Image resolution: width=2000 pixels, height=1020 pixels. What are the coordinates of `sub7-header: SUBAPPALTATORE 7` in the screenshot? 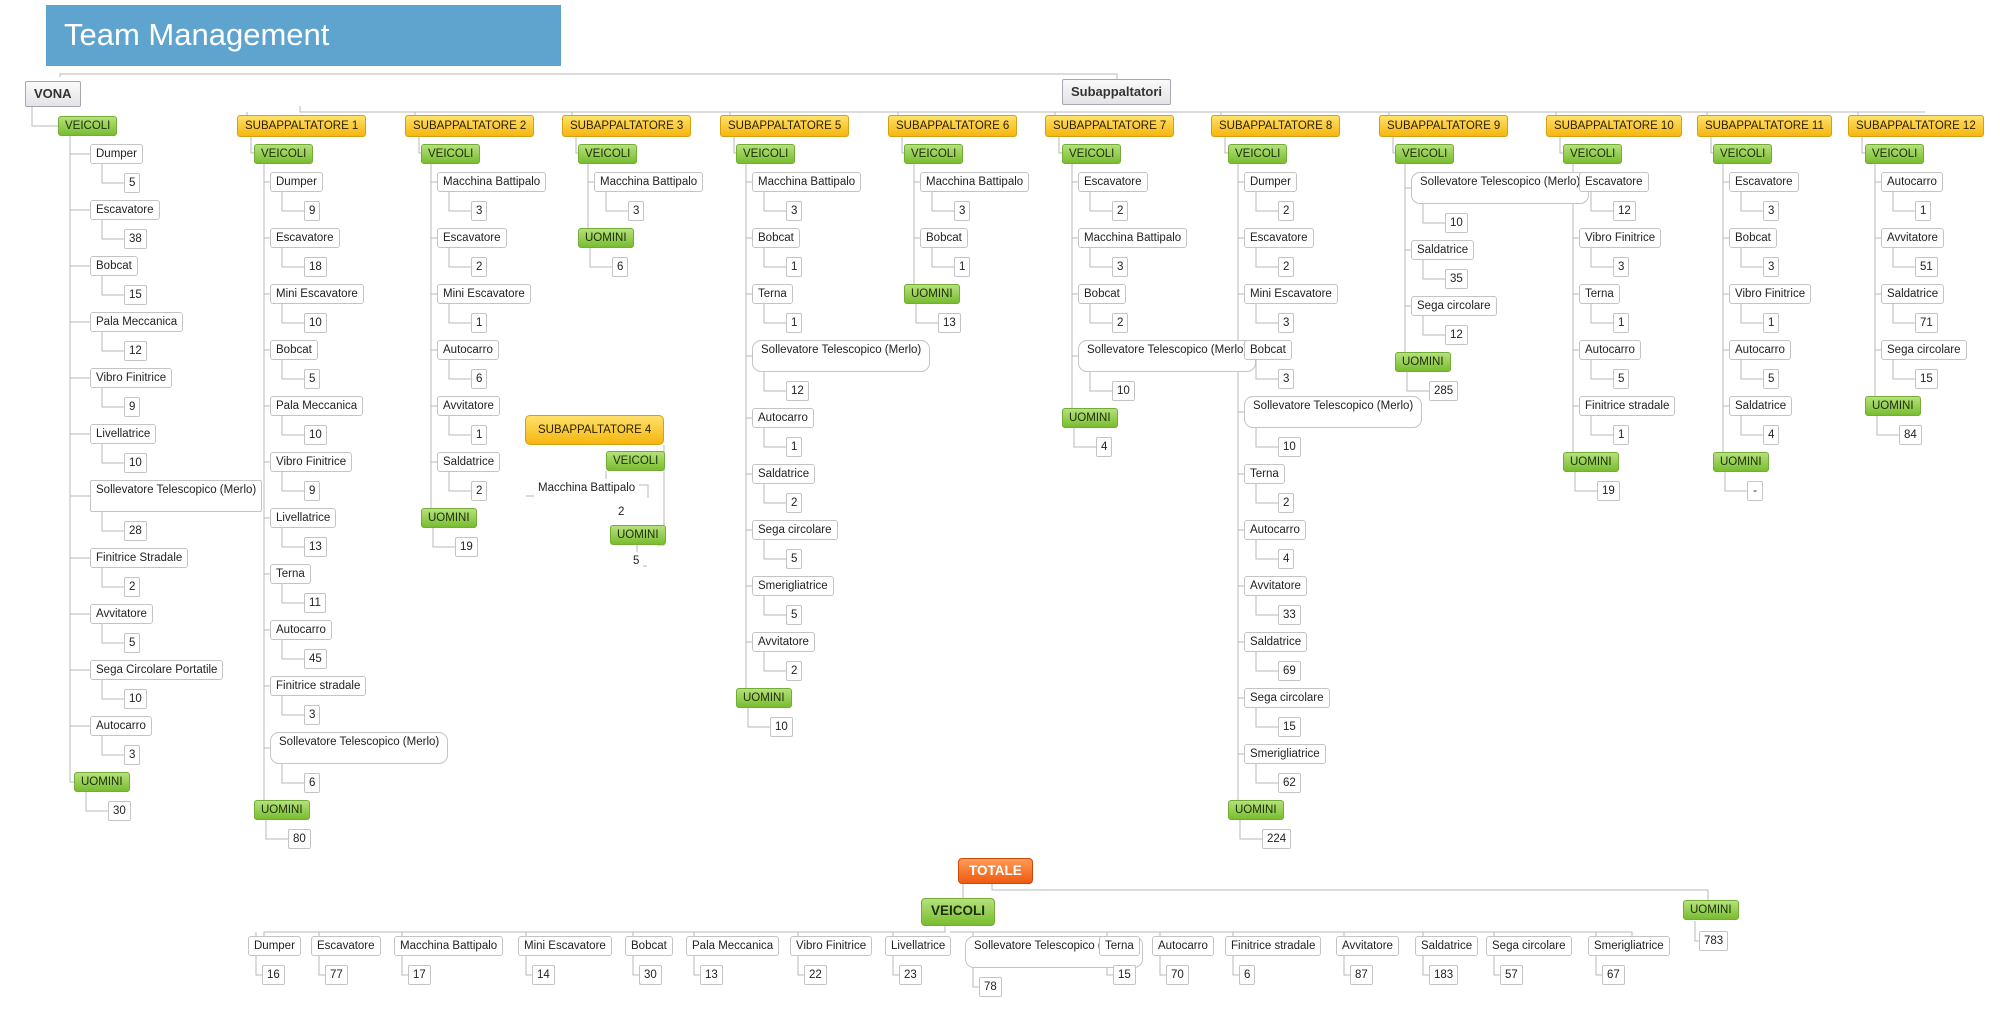 It's located at (1110, 126).